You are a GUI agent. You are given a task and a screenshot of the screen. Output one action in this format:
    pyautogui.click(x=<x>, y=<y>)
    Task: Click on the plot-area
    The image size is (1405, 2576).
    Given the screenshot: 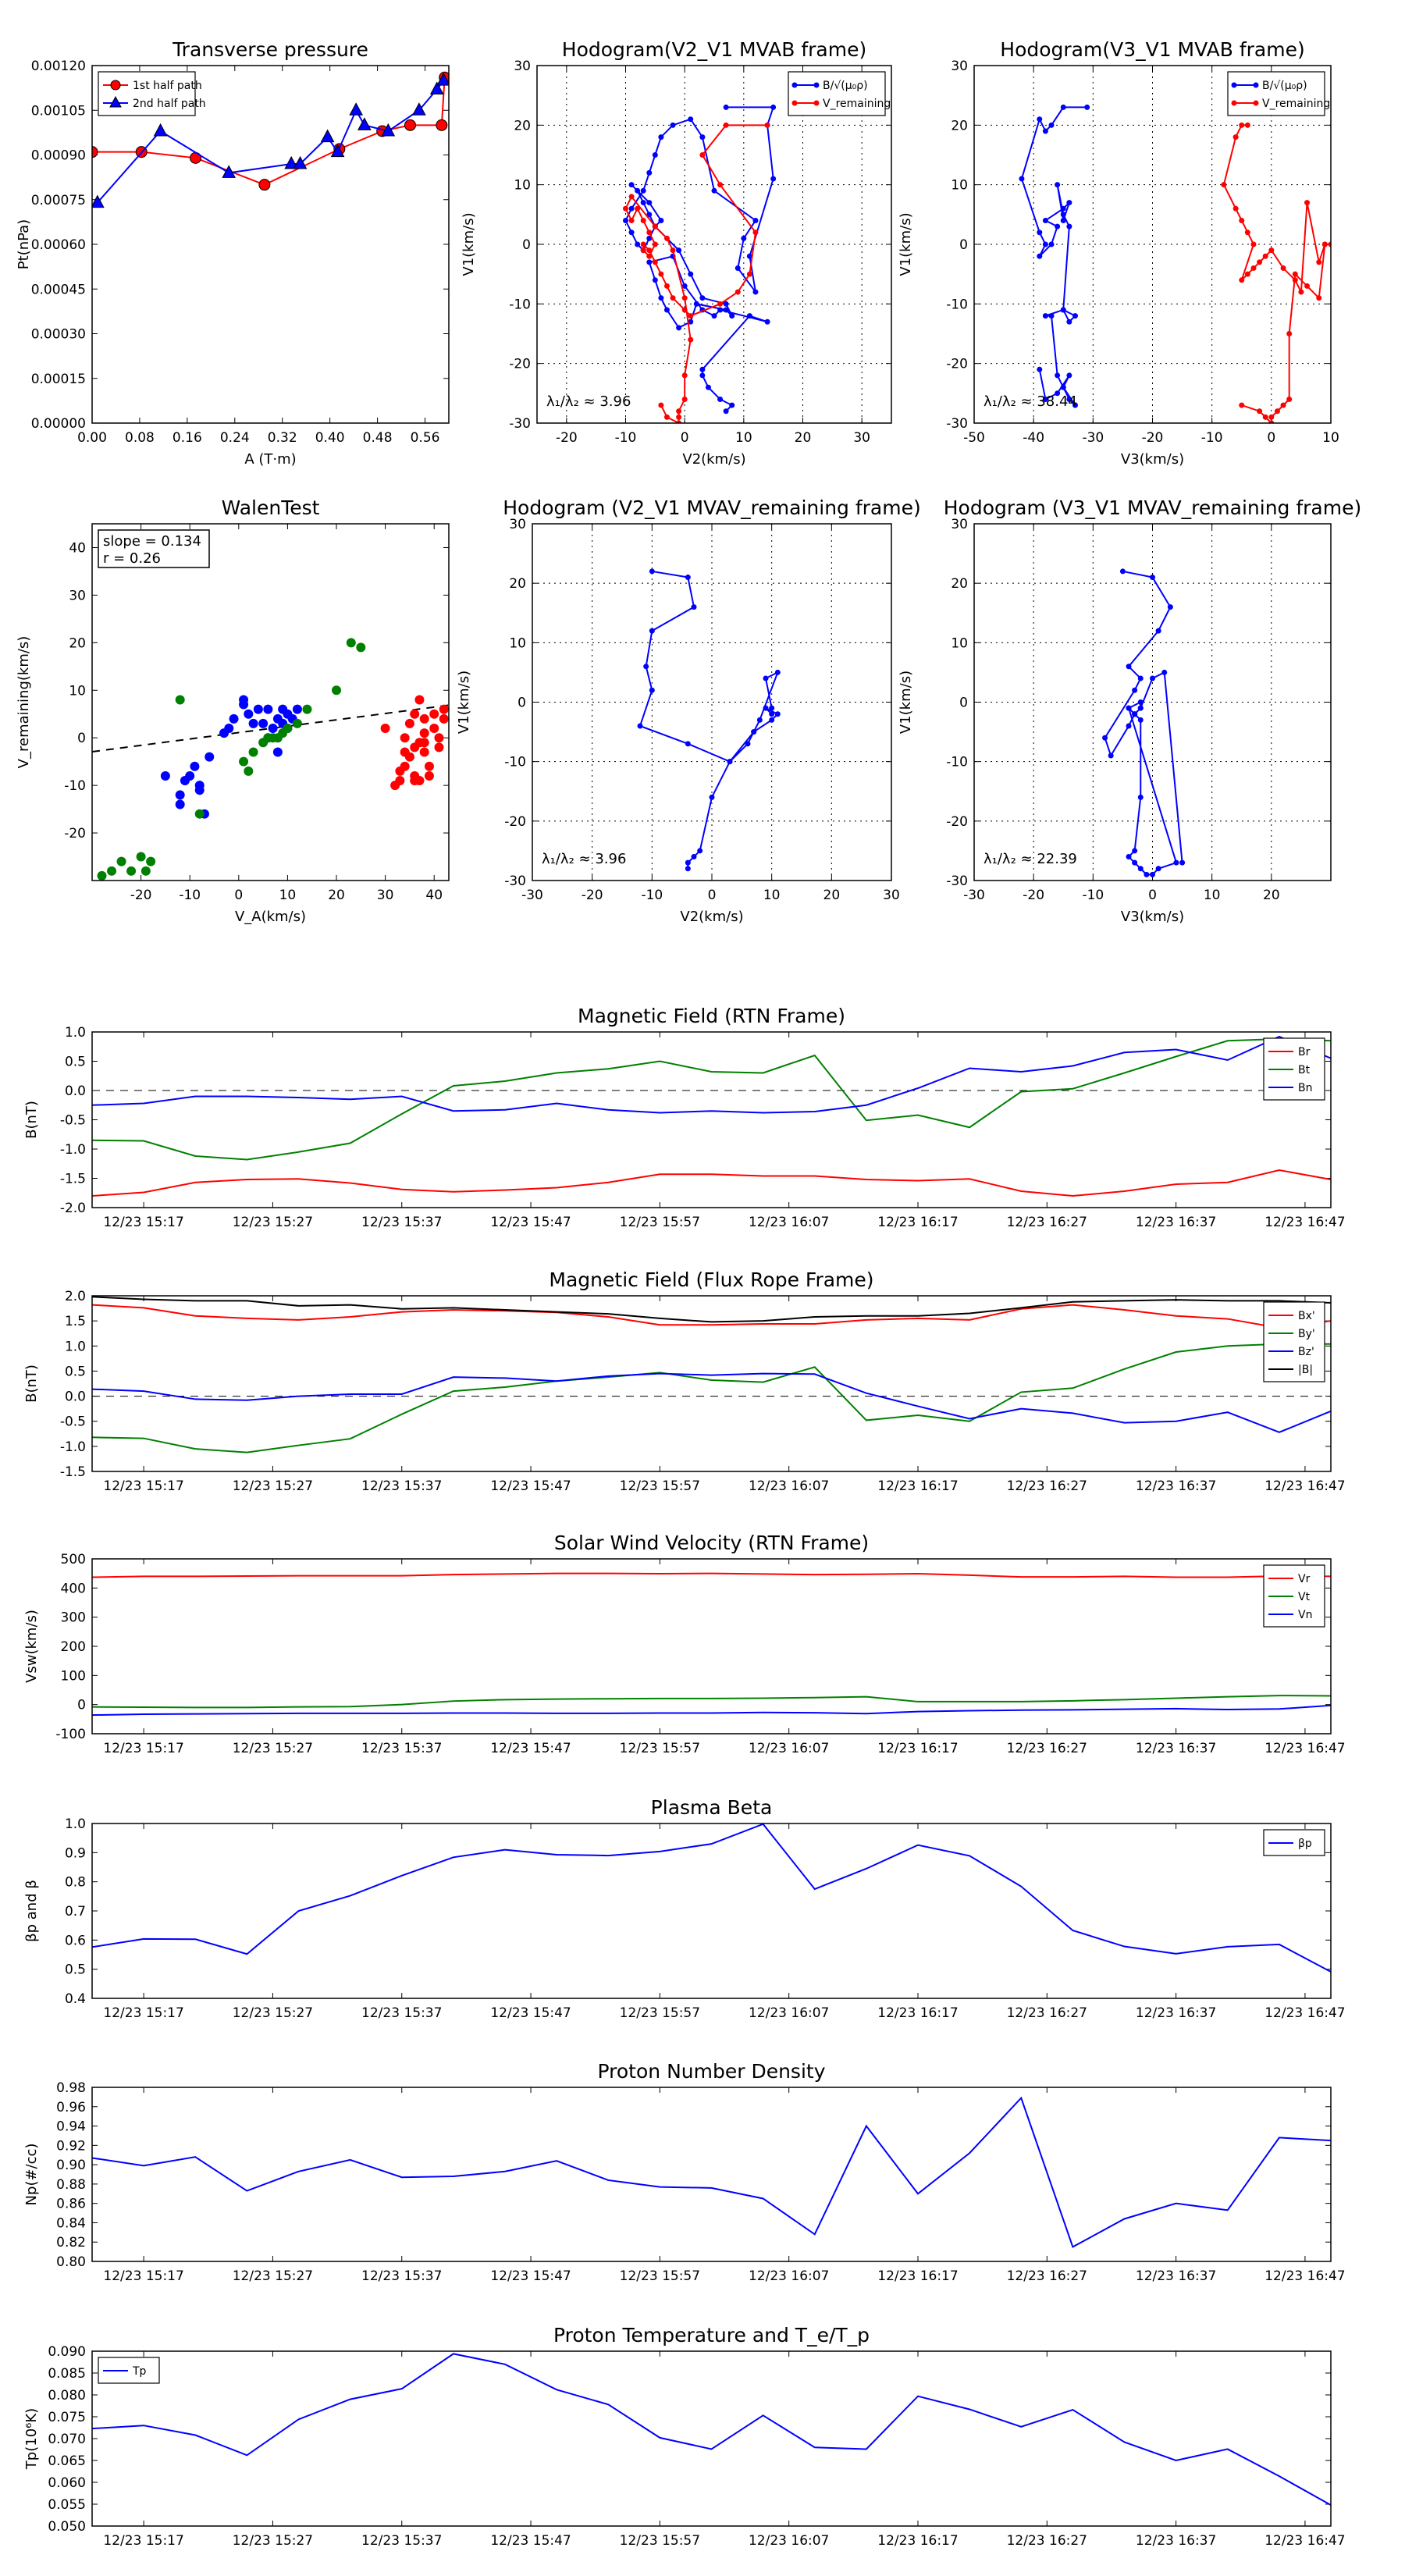 What is the action you would take?
    pyautogui.click(x=1144, y=722)
    